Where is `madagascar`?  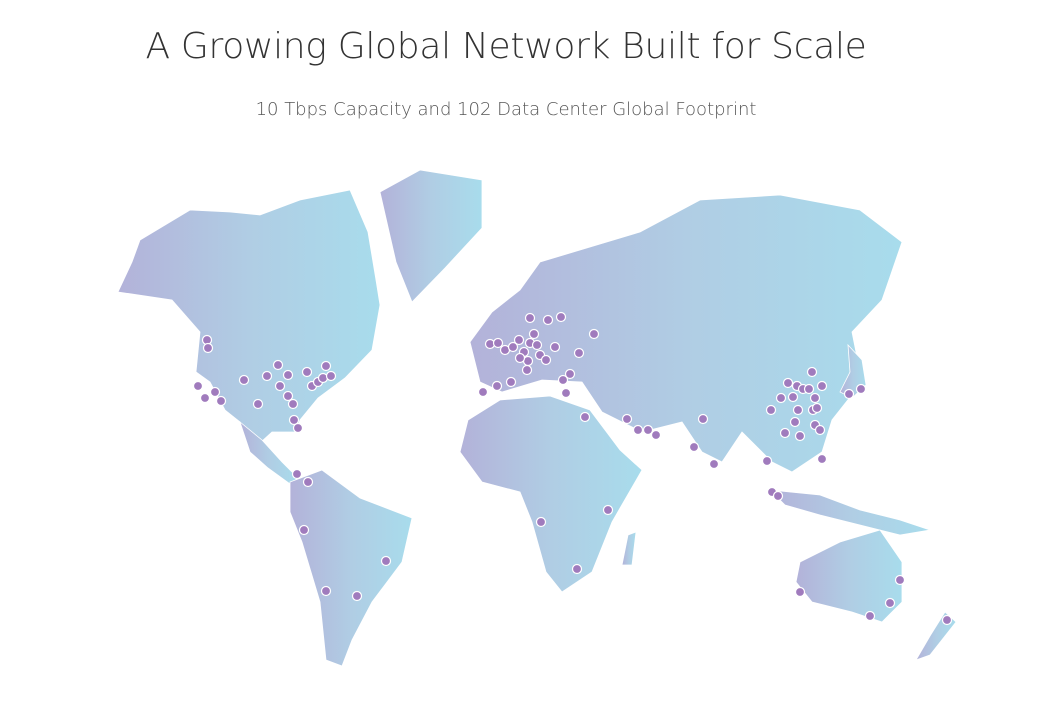 madagascar is located at coordinates (629, 548).